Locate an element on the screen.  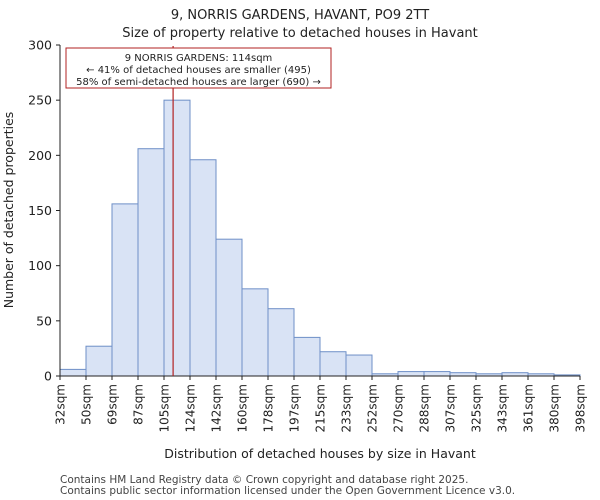
y-tick-label: 50 is located at coordinates (44, 320).